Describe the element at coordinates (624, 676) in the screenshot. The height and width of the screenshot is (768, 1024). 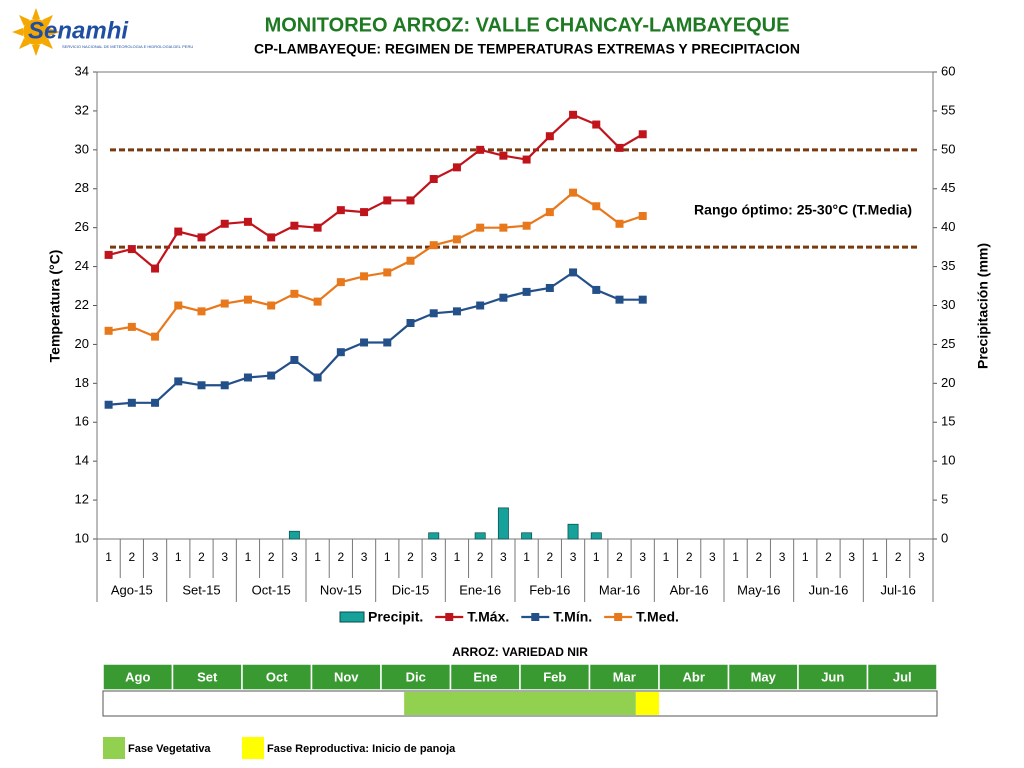
I see `phenology-month: Mar` at that location.